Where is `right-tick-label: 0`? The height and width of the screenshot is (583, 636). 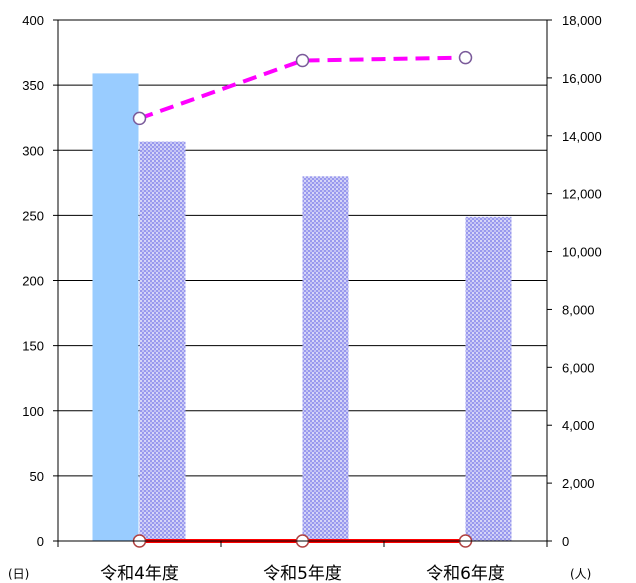 right-tick-label: 0 is located at coordinates (565, 541).